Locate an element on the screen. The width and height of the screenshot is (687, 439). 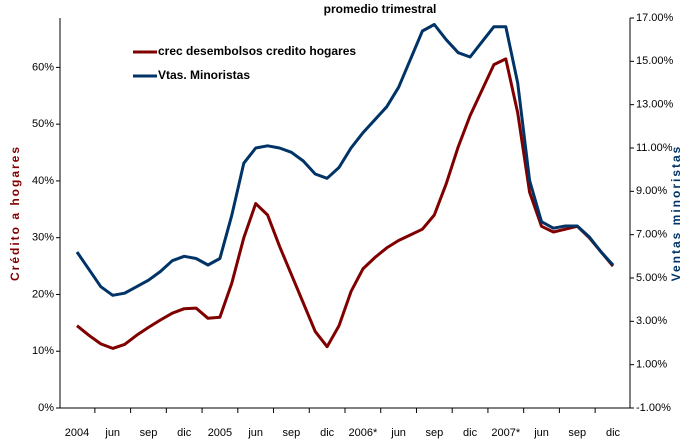
y-tick-label: 0% is located at coordinates (46, 408).